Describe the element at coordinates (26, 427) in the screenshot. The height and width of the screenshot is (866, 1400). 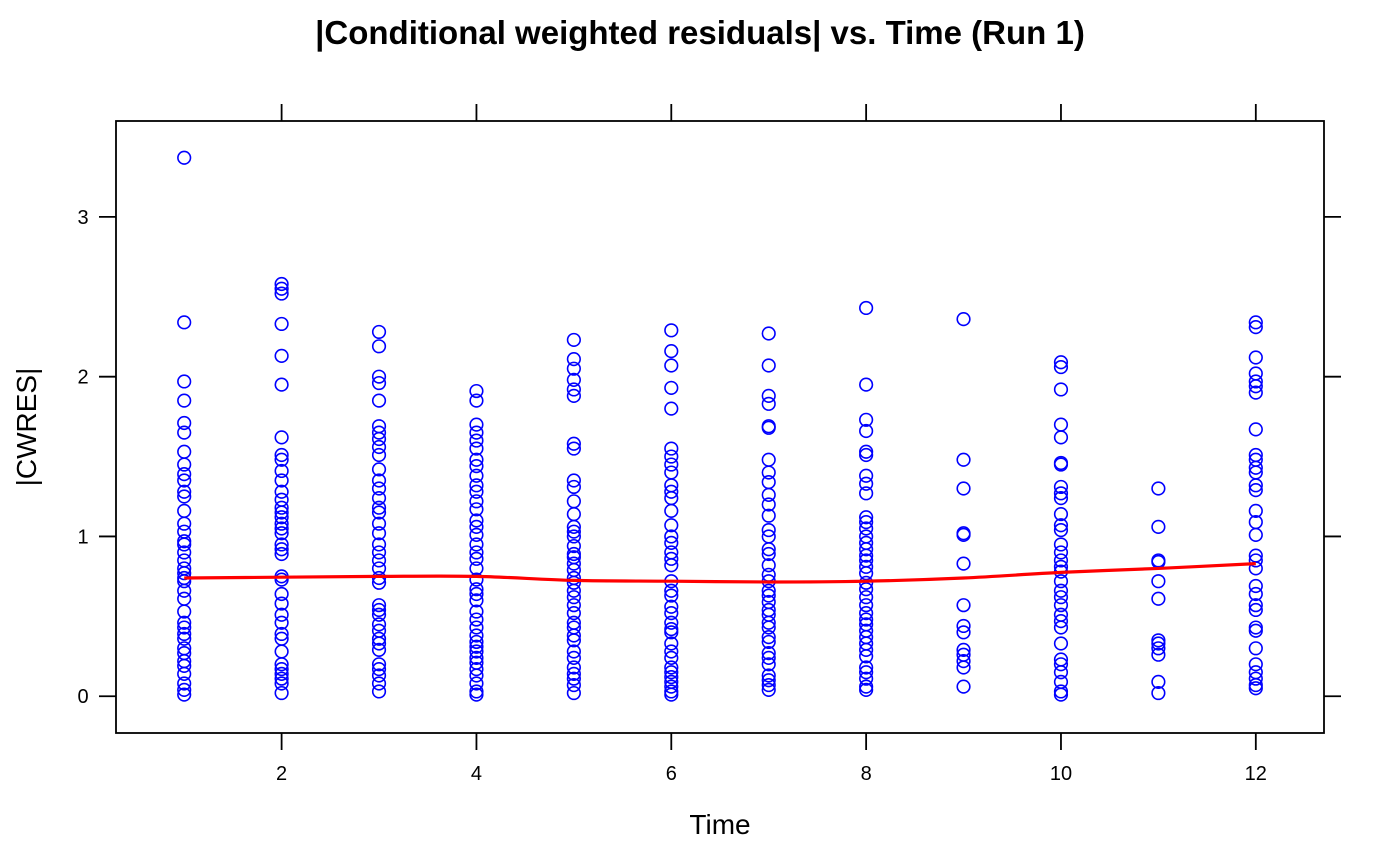
I see `y-axis-label: |CWRES|` at that location.